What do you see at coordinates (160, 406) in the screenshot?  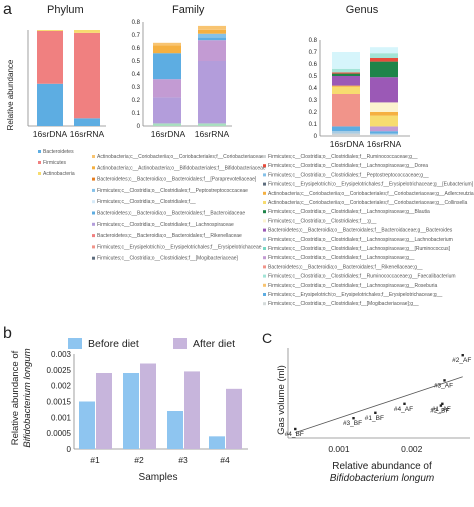 I see `bifido-bars` at bounding box center [160, 406].